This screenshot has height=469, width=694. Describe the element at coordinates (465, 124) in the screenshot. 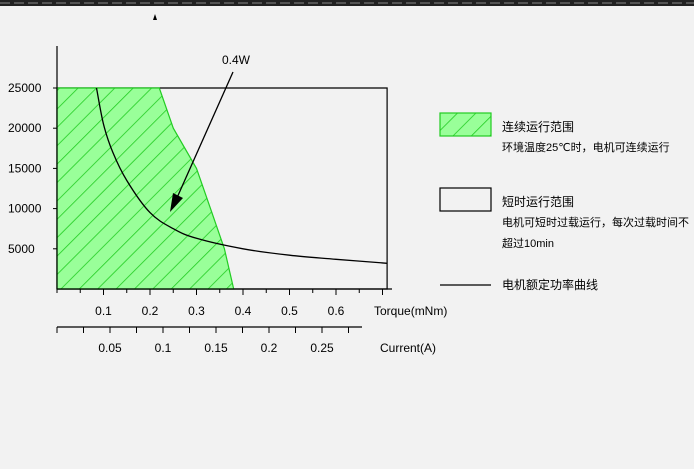

I see `legend-swatch-continuous` at that location.